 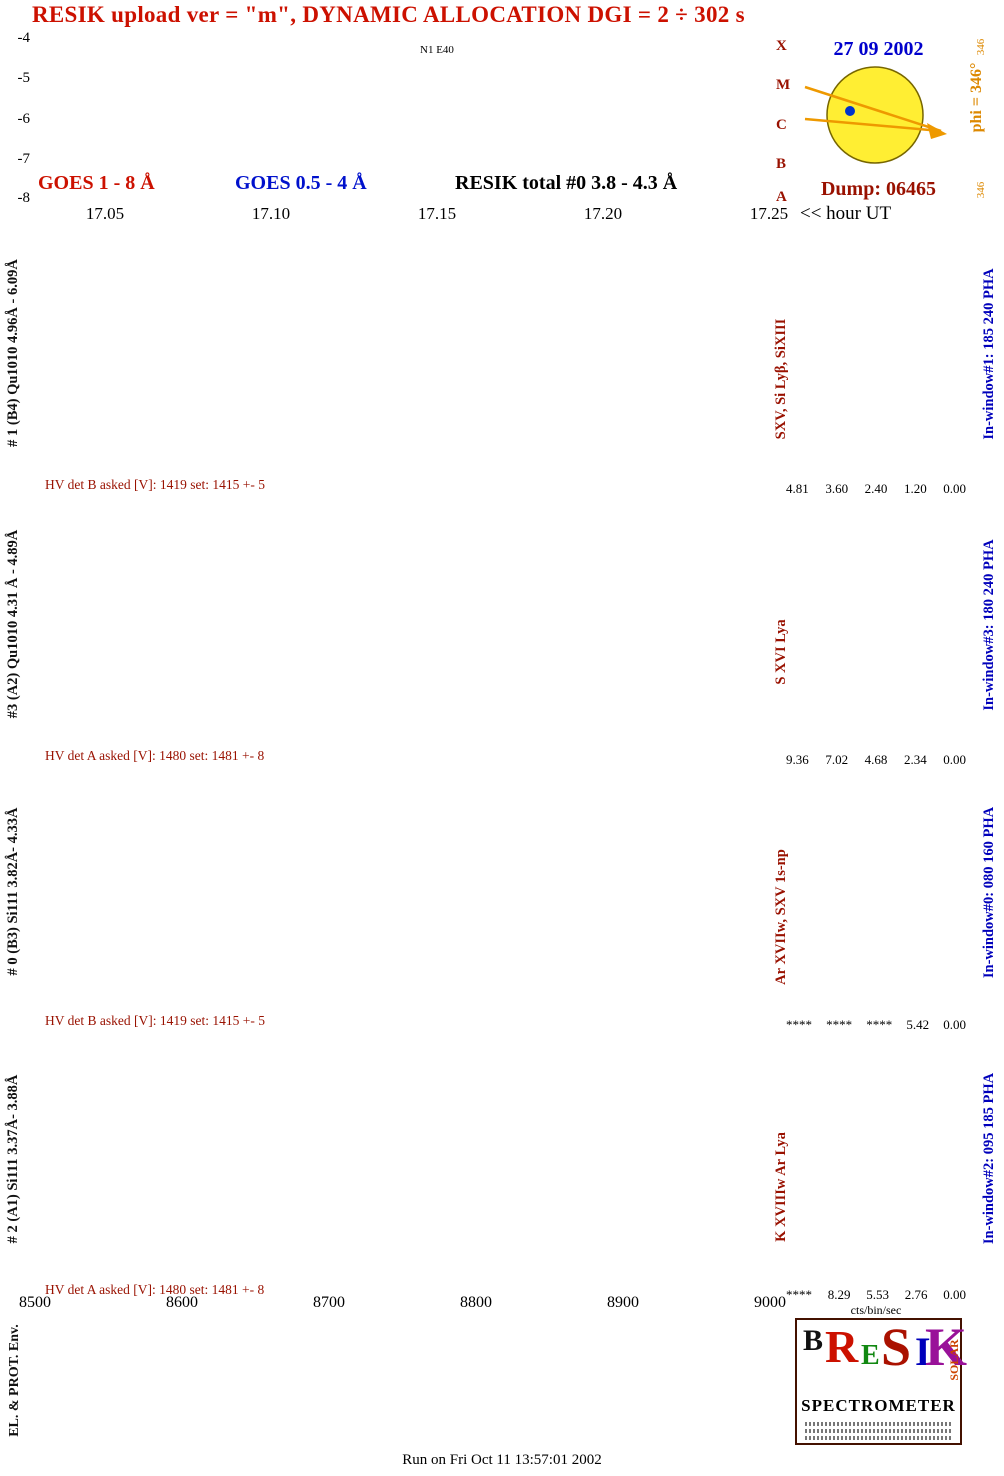 What do you see at coordinates (402, 917) in the screenshot?
I see `panel3-spectrogram` at bounding box center [402, 917].